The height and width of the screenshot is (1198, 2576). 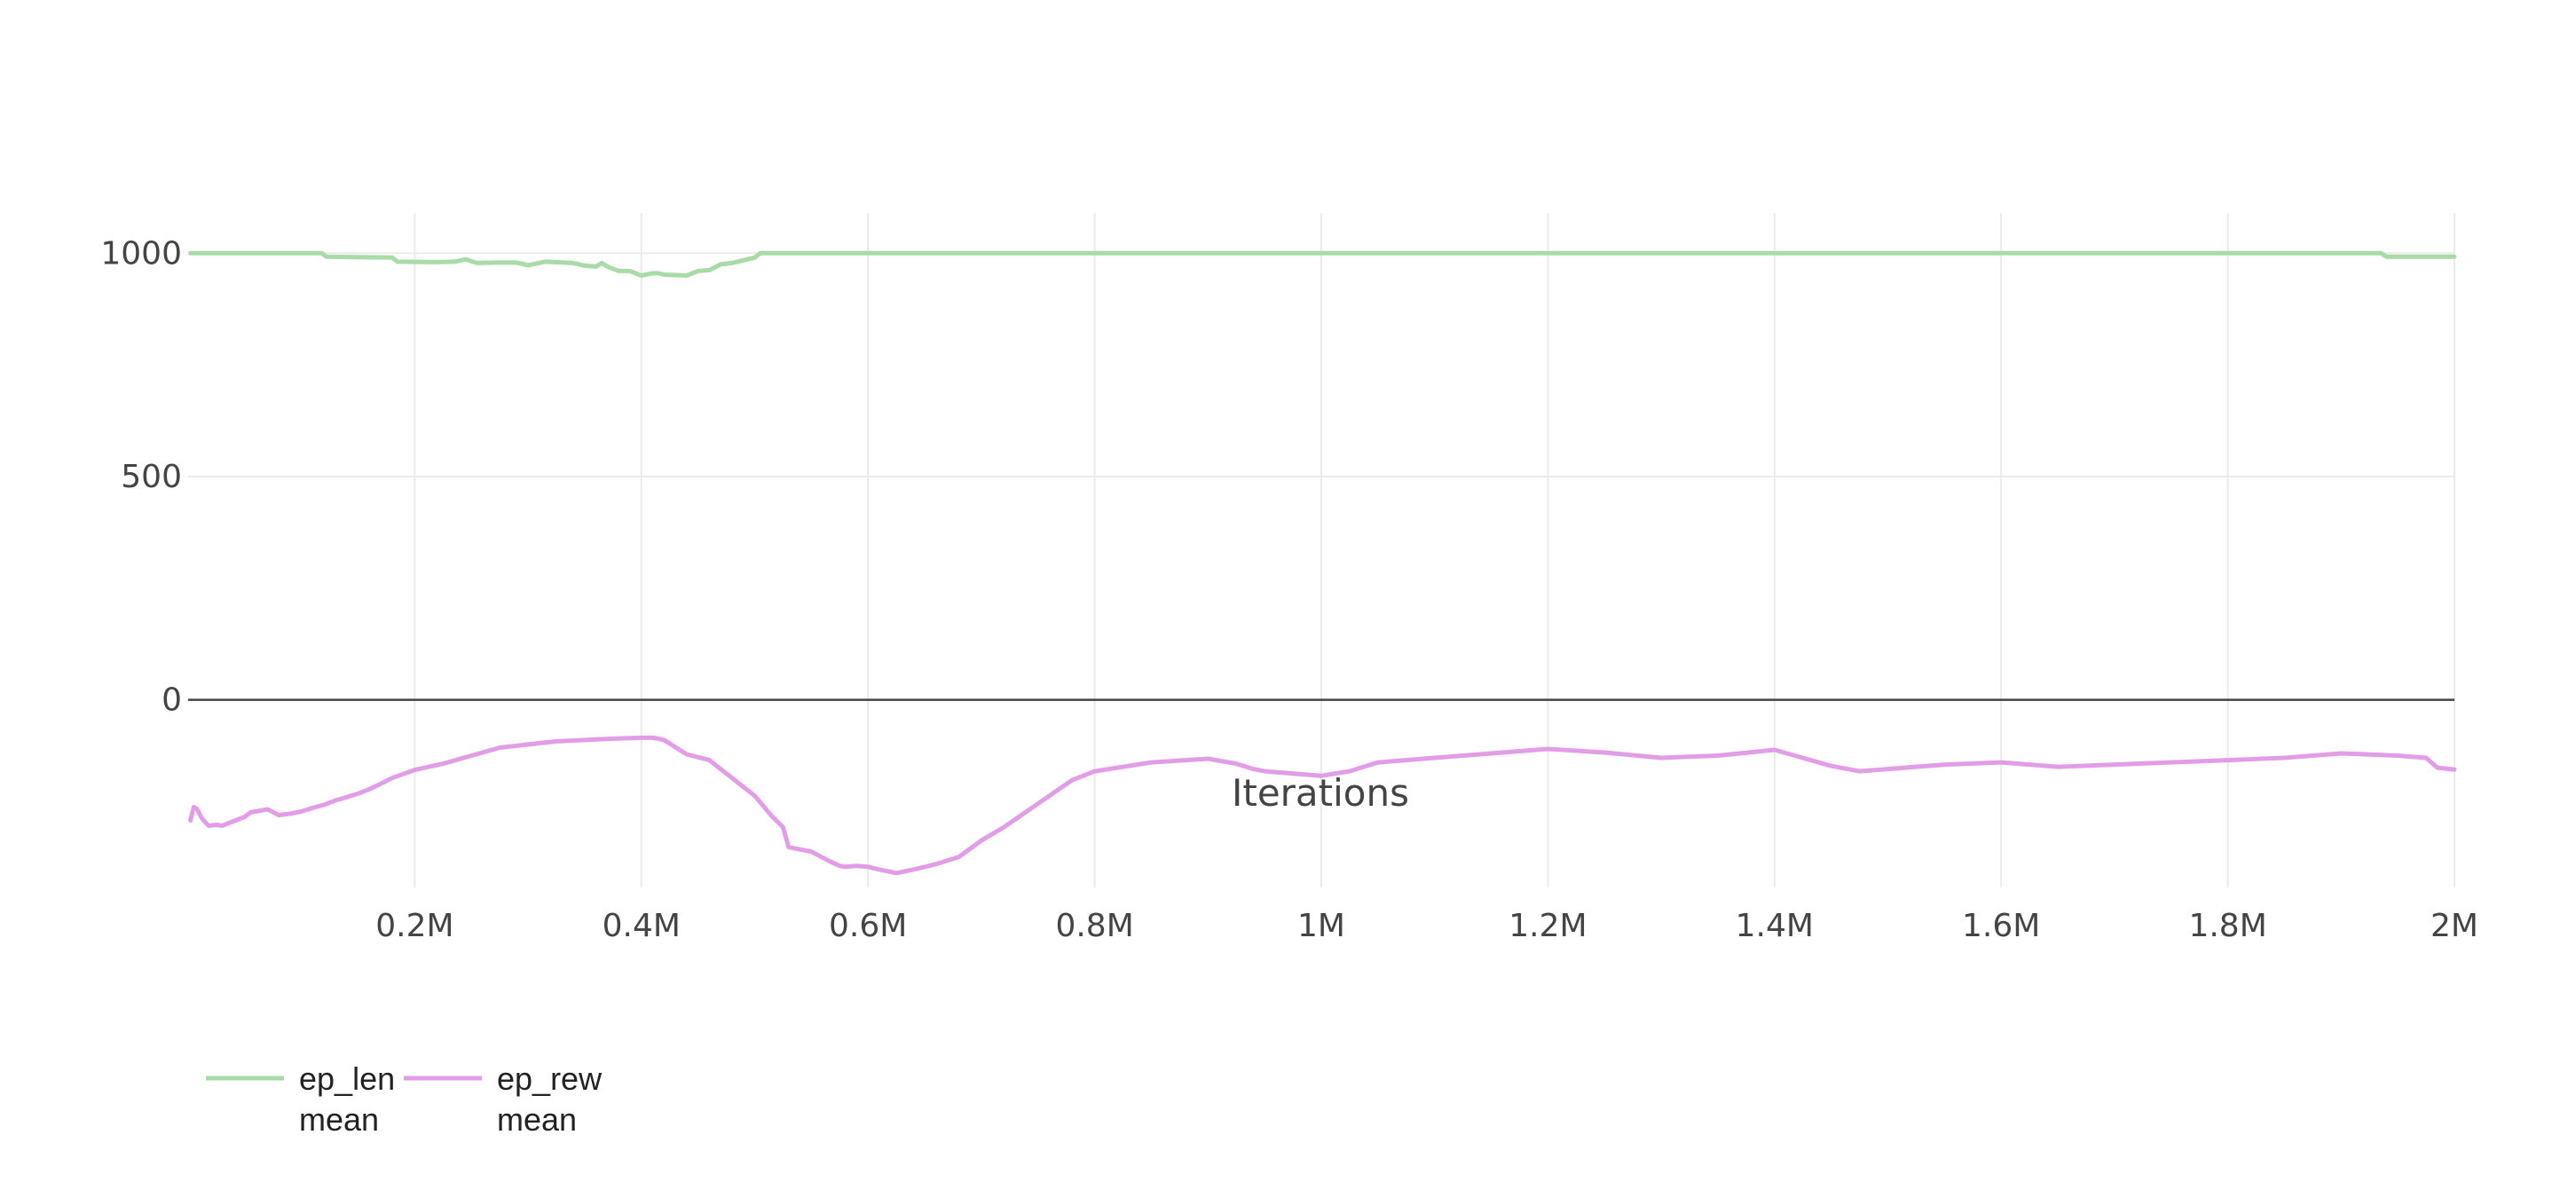 What do you see at coordinates (2454, 926) in the screenshot?
I see `x-tick-label: 2M` at bounding box center [2454, 926].